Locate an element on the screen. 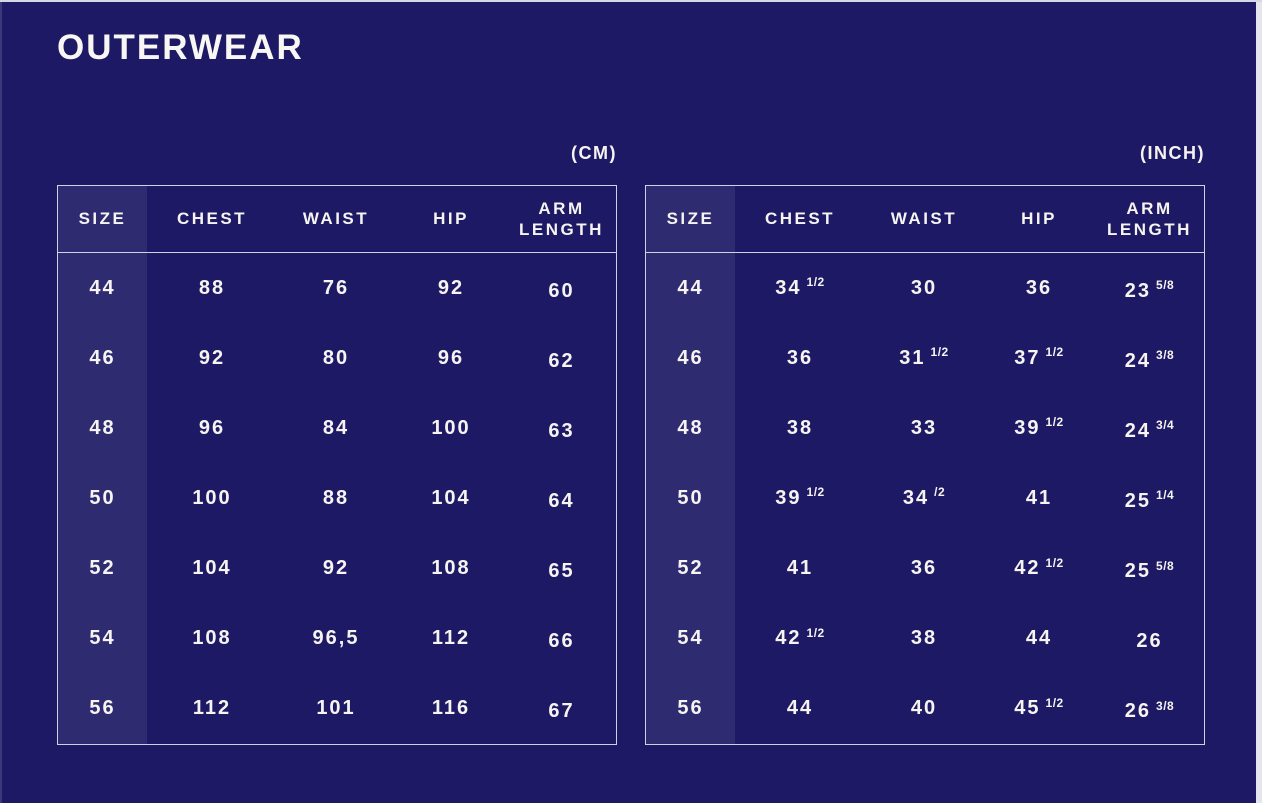 This screenshot has width=1262, height=803. cell-arm-length: 65 is located at coordinates (561, 571).